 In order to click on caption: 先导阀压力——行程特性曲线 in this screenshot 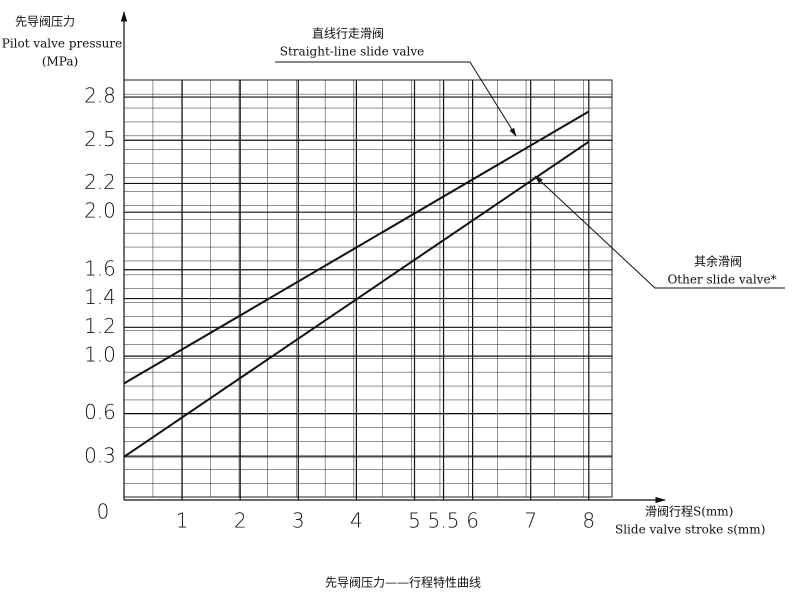, I will do `click(403, 582)`.